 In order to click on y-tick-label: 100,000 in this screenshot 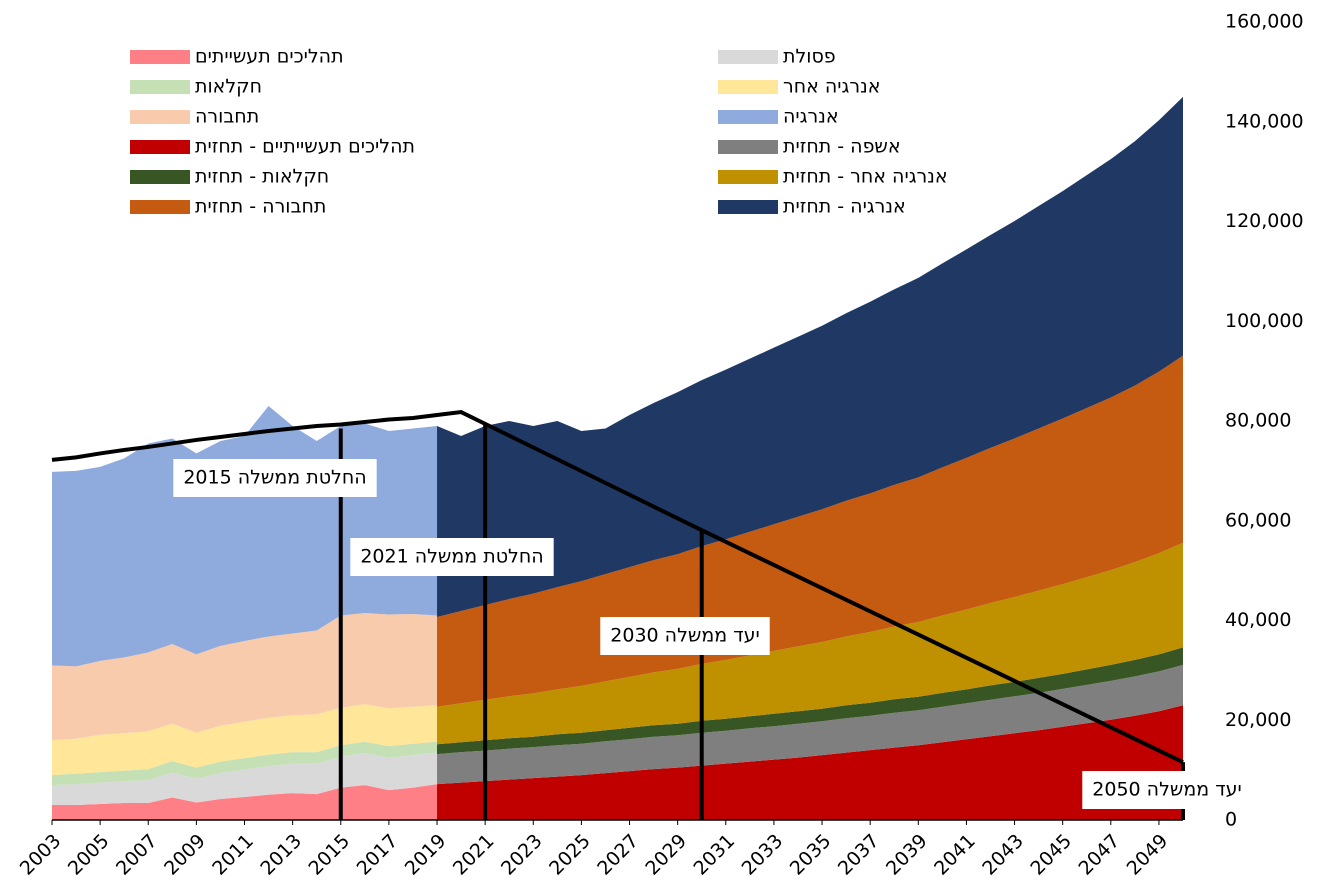, I will do `click(1264, 321)`.